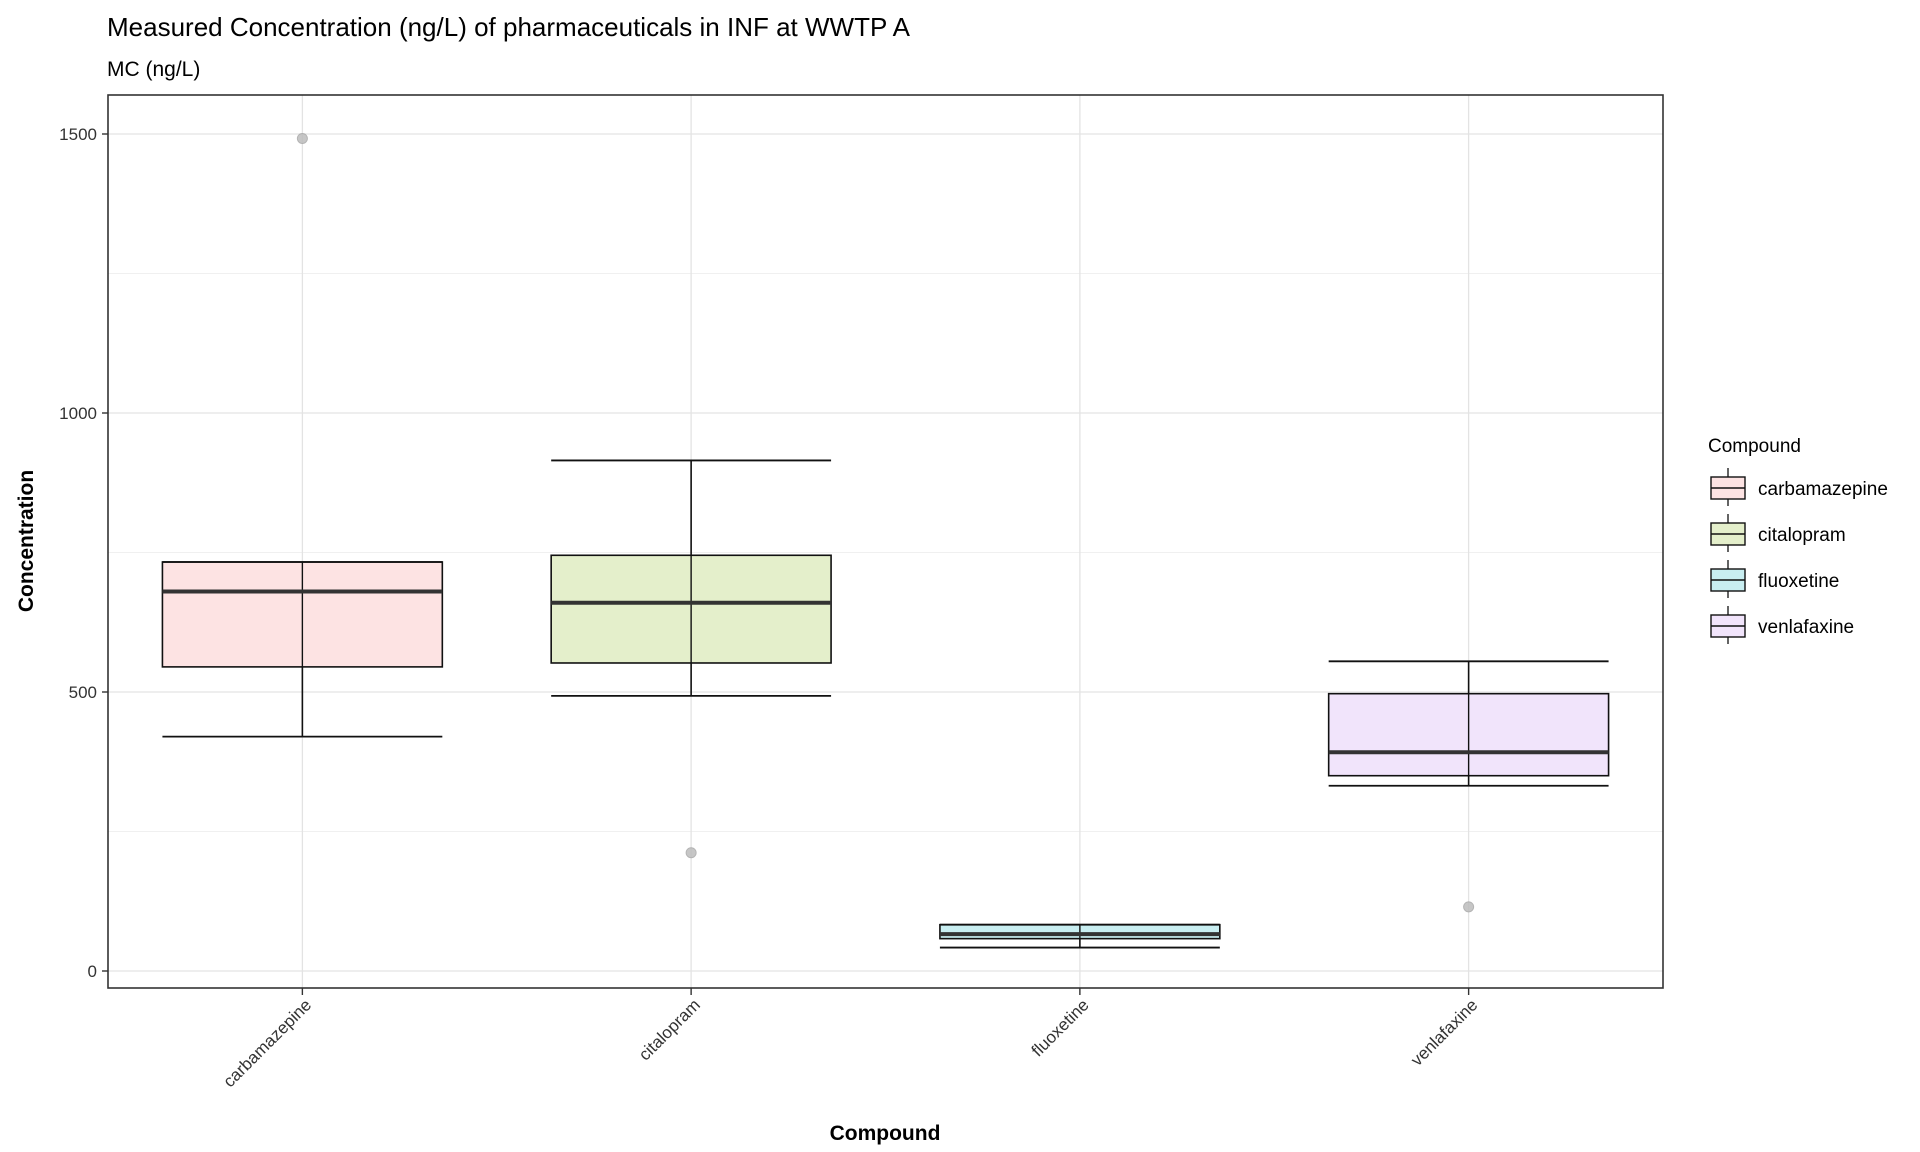 The width and height of the screenshot is (1920, 1152). What do you see at coordinates (1806, 627) in the screenshot?
I see `legend-label: venlafaxine` at bounding box center [1806, 627].